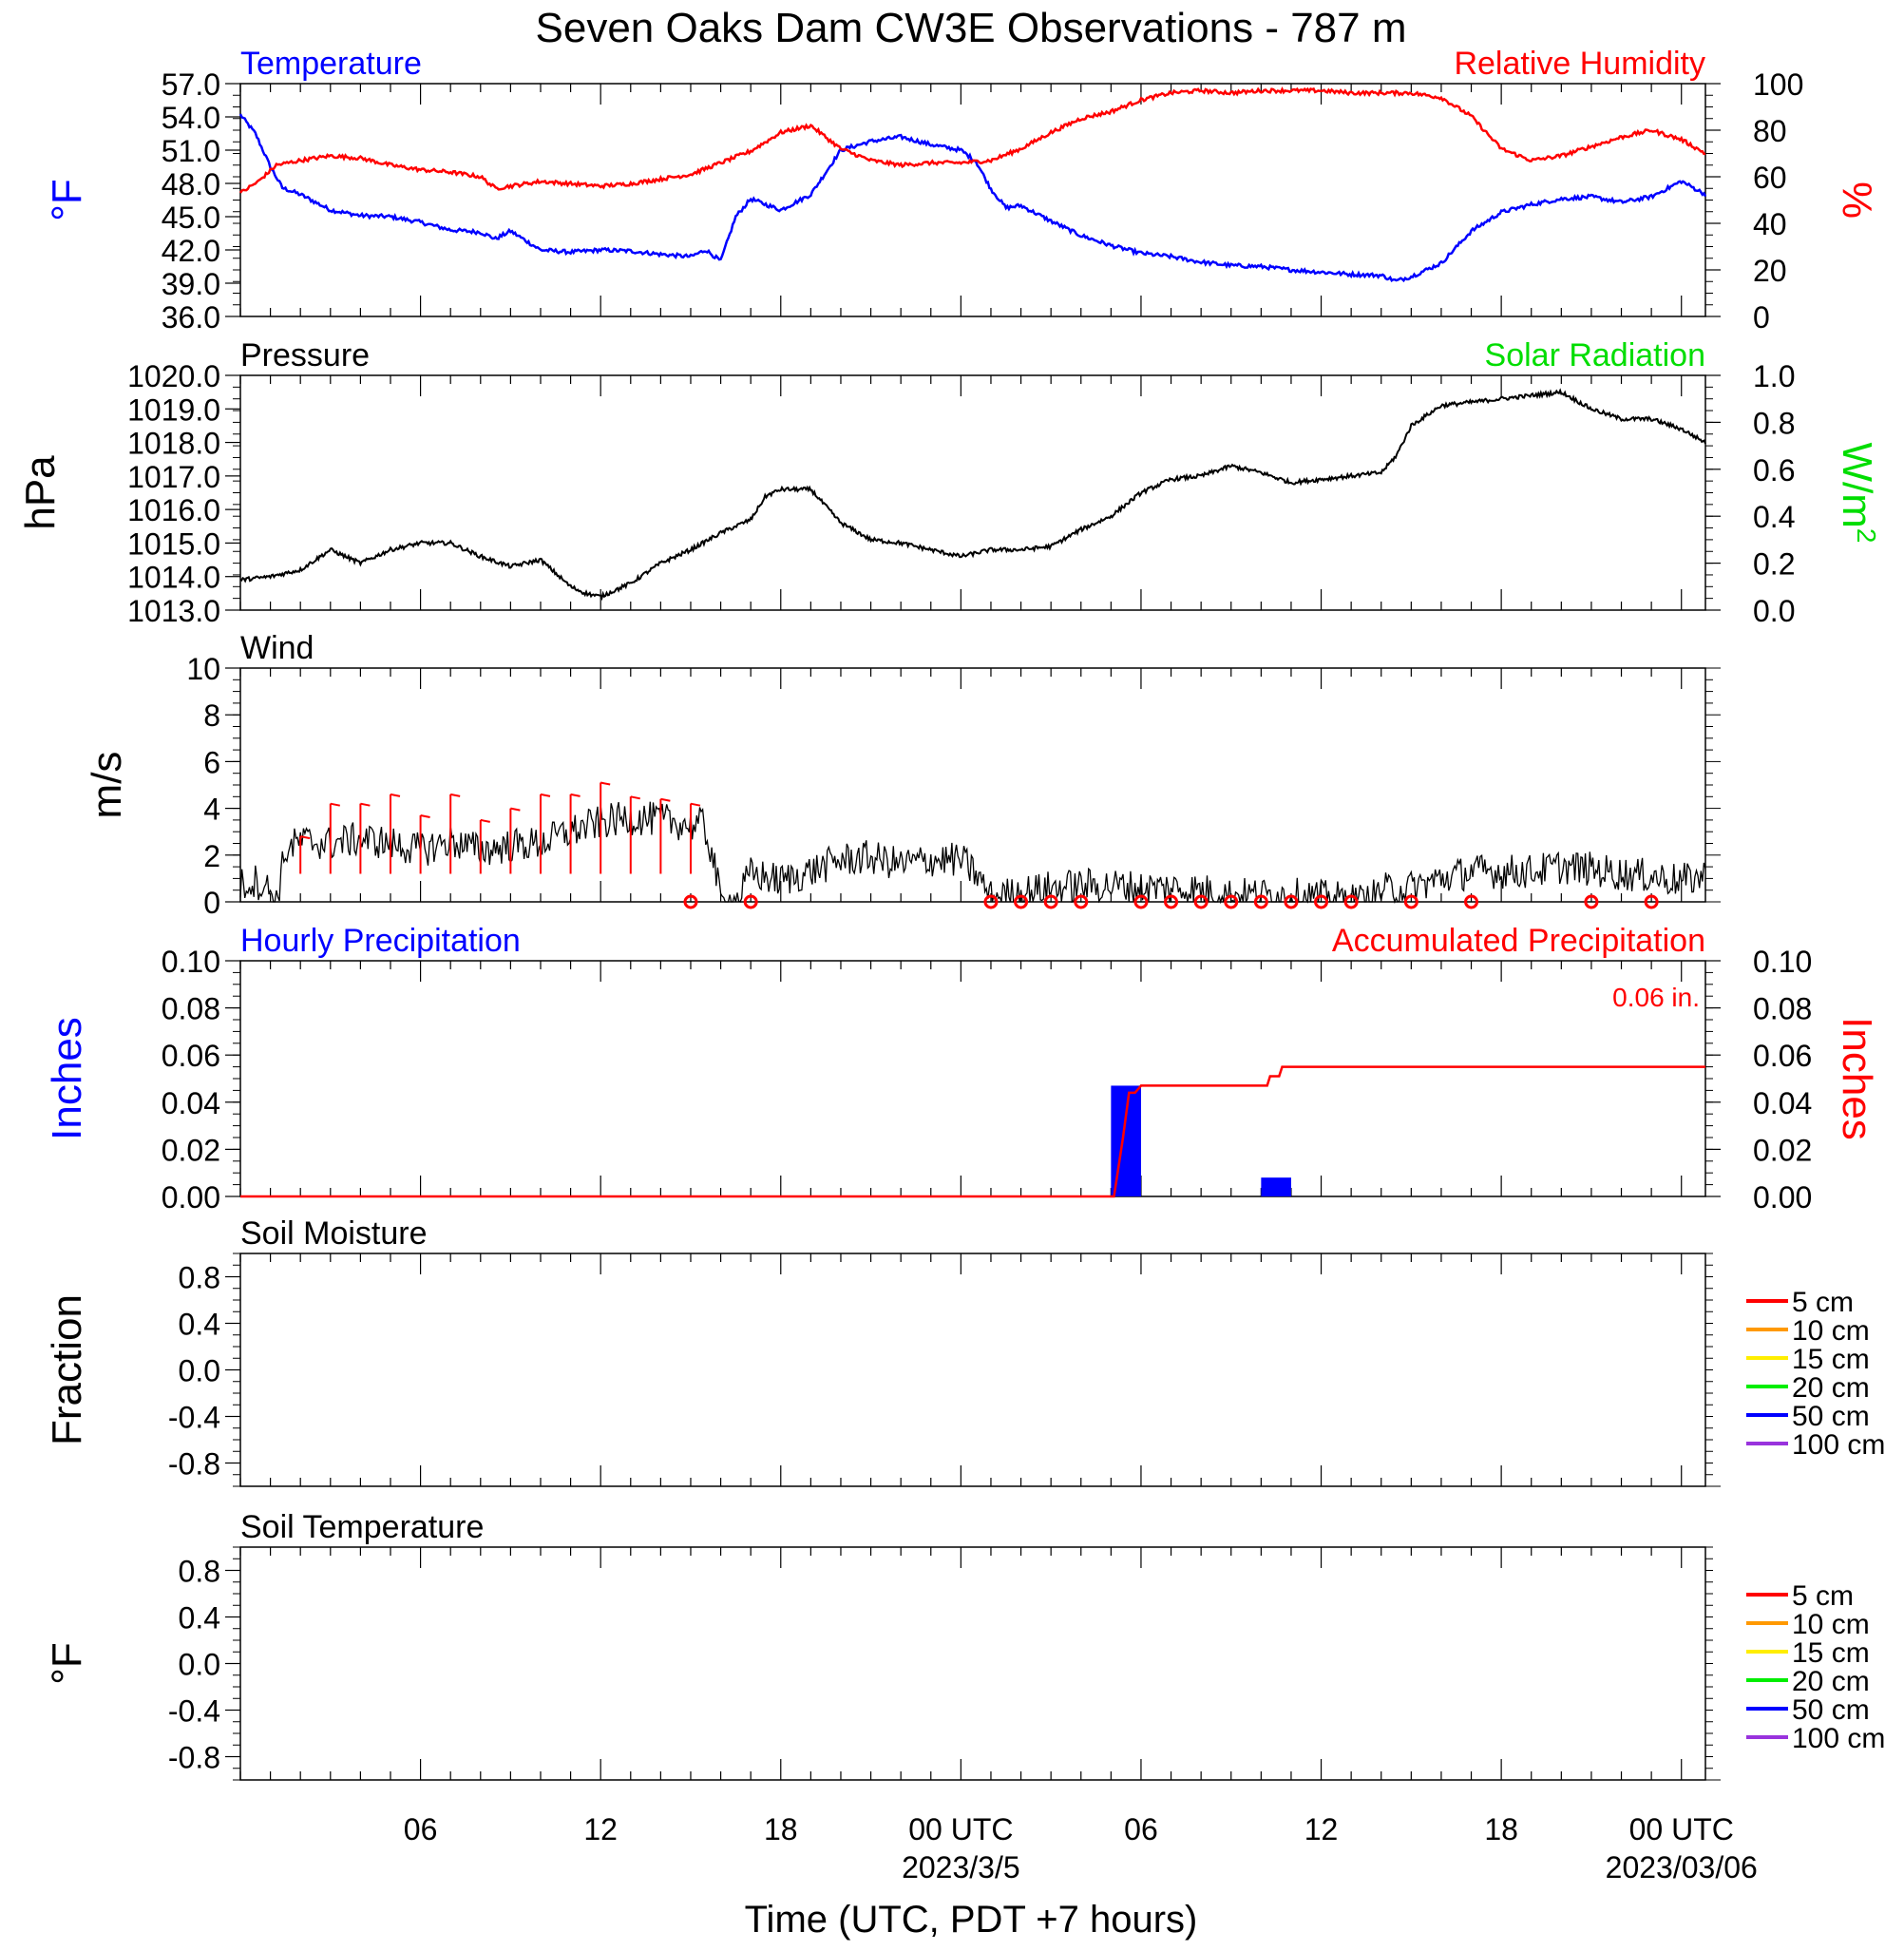 This screenshot has width=1904, height=1951. I want to click on panel-title-left: Hourly Precipitation, so click(381, 941).